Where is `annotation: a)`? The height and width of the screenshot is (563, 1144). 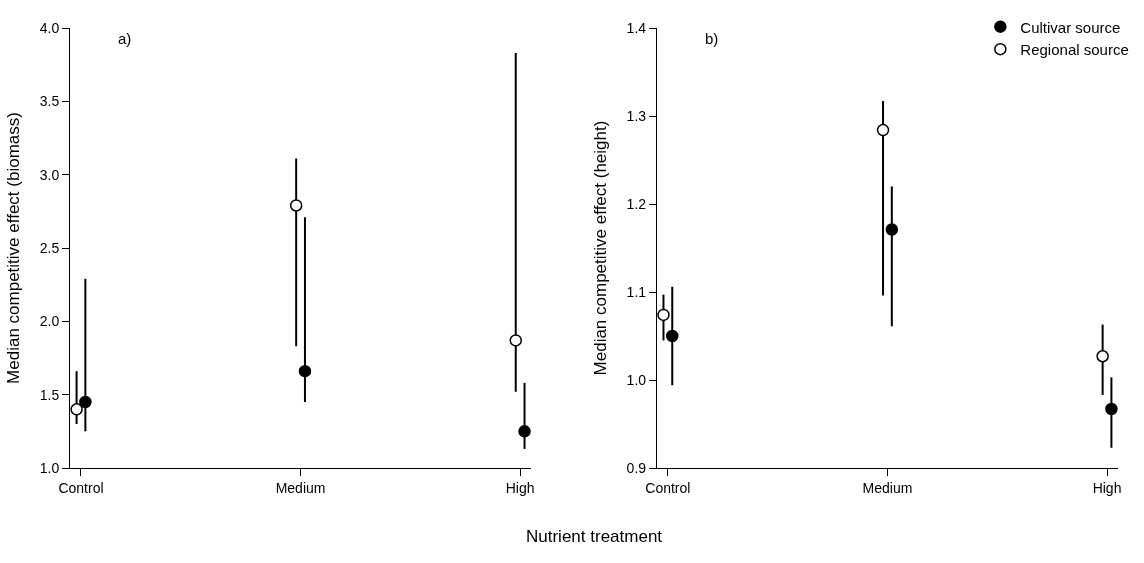
annotation: a) is located at coordinates (125, 38).